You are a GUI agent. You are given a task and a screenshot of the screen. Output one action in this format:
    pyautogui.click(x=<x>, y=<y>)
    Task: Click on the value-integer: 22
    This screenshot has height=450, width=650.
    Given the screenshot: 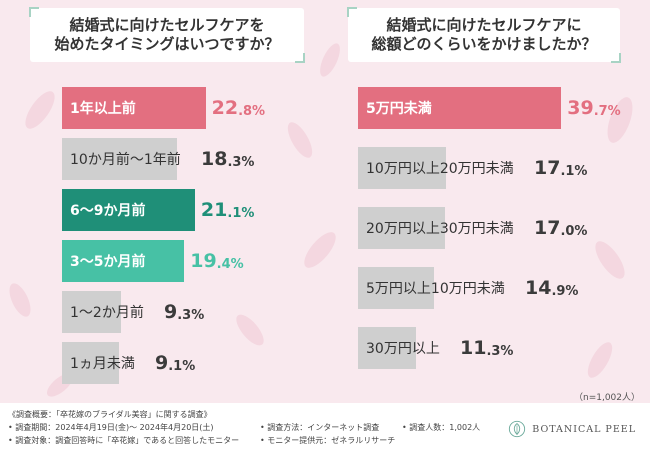 What is the action you would take?
    pyautogui.click(x=225, y=108)
    